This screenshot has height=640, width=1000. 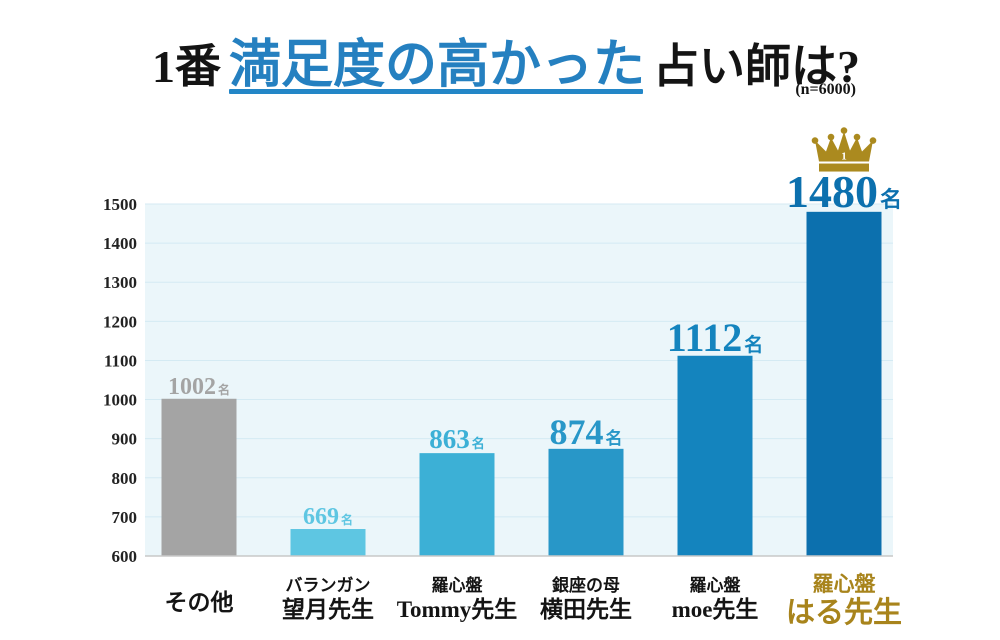 I want to click on y-tick-label: 1200, so click(x=120, y=321).